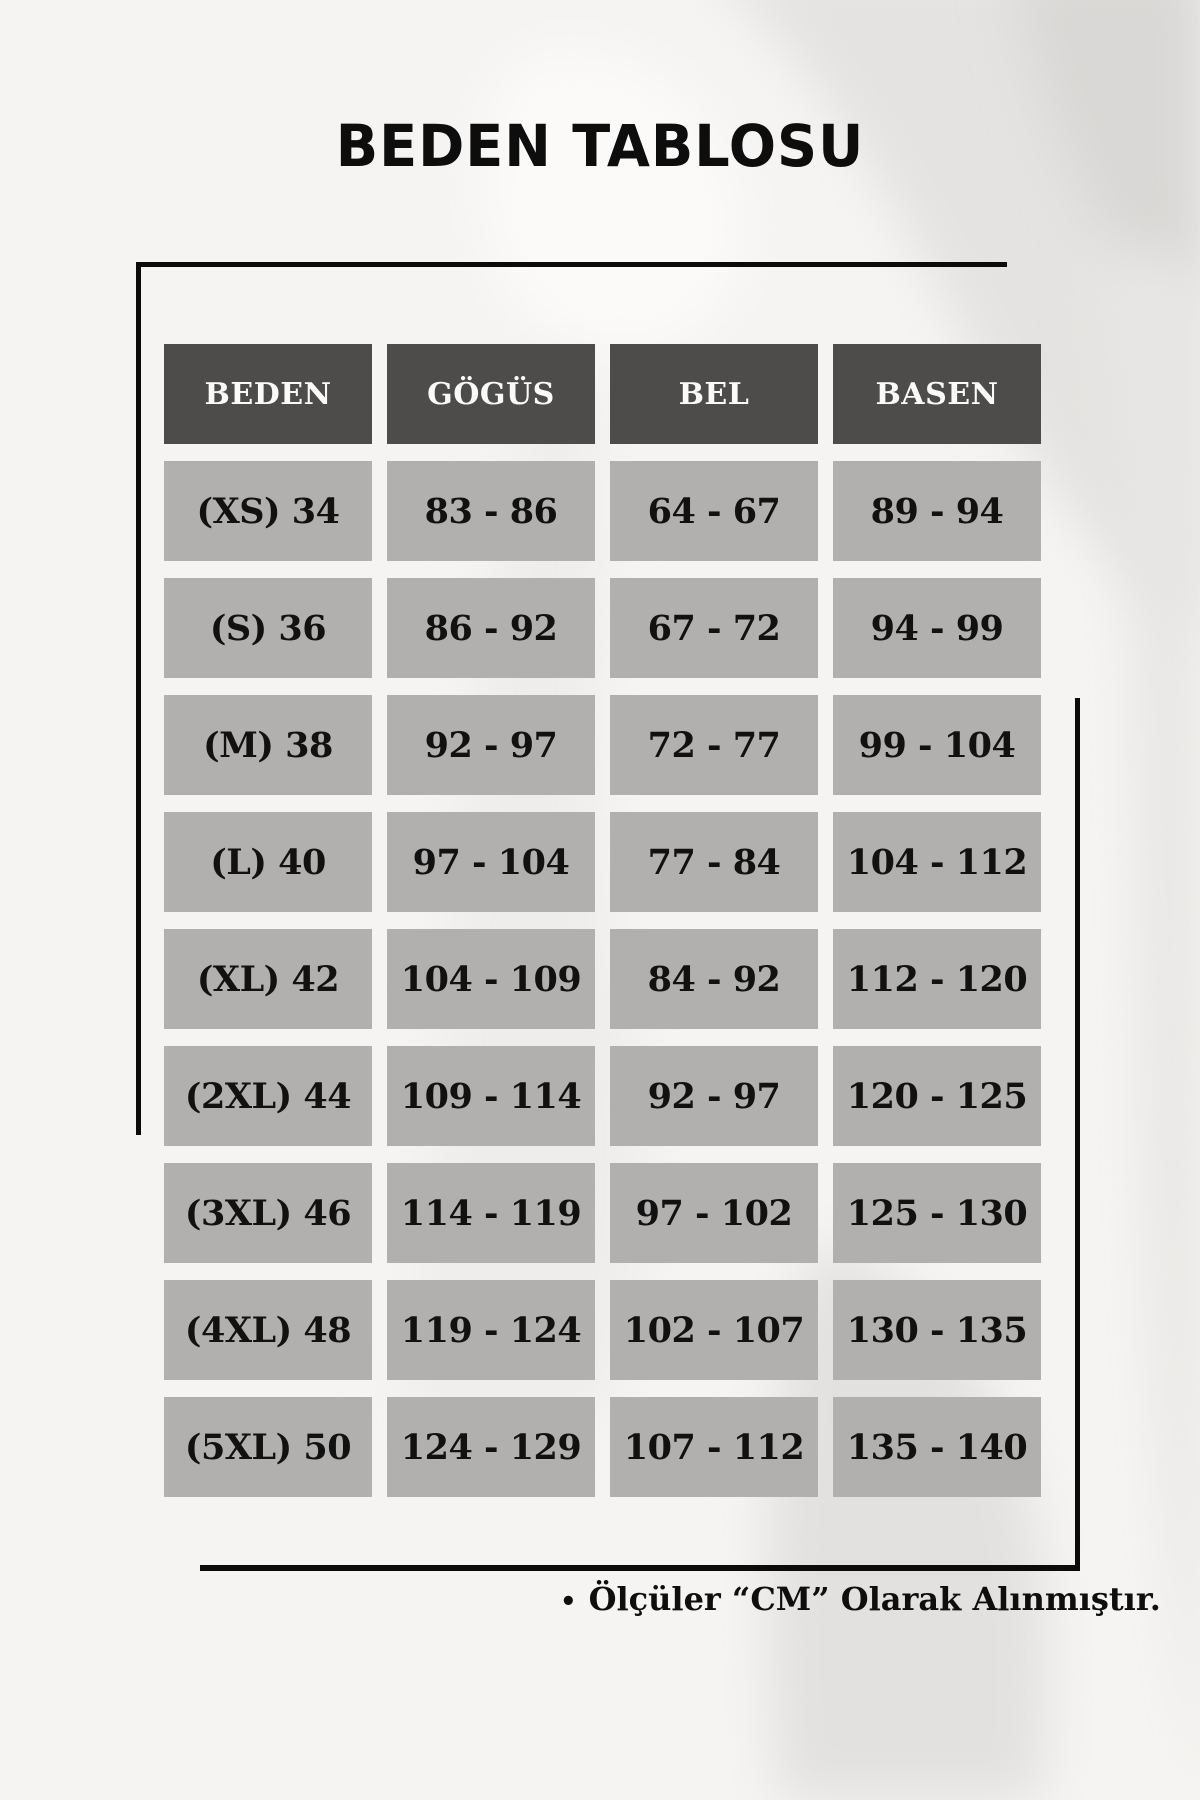 The width and height of the screenshot is (1200, 1800). I want to click on table-cell: 86 - 92, so click(491, 628).